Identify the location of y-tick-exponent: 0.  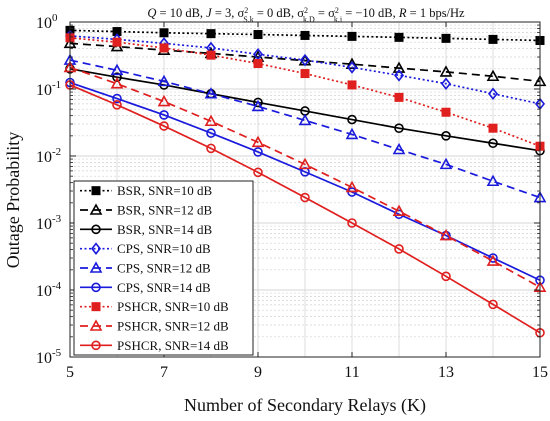
(55, 18).